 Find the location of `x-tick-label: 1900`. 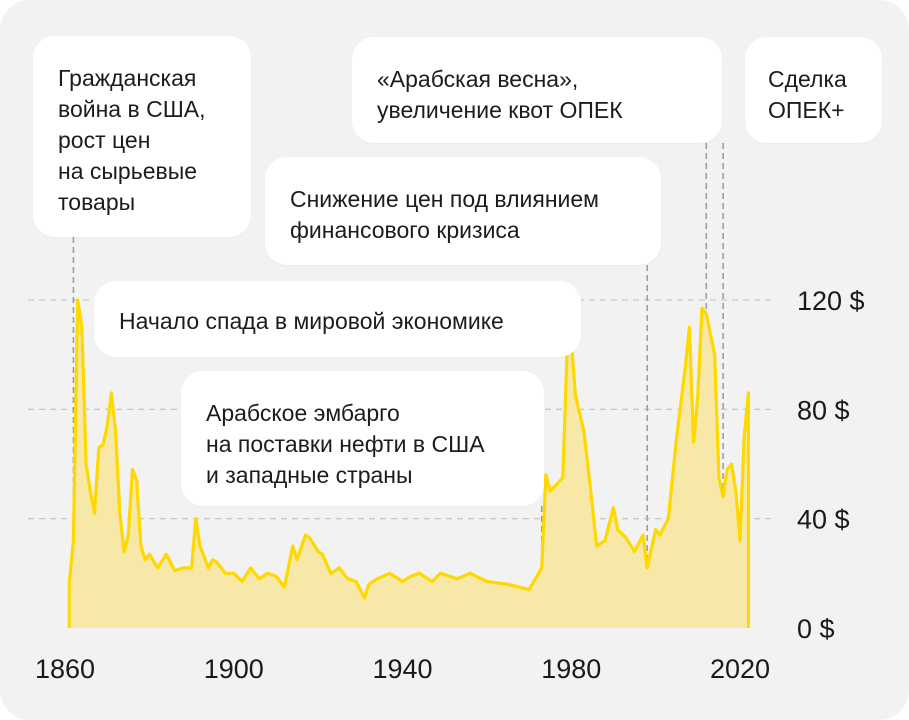

x-tick-label: 1900 is located at coordinates (234, 669).